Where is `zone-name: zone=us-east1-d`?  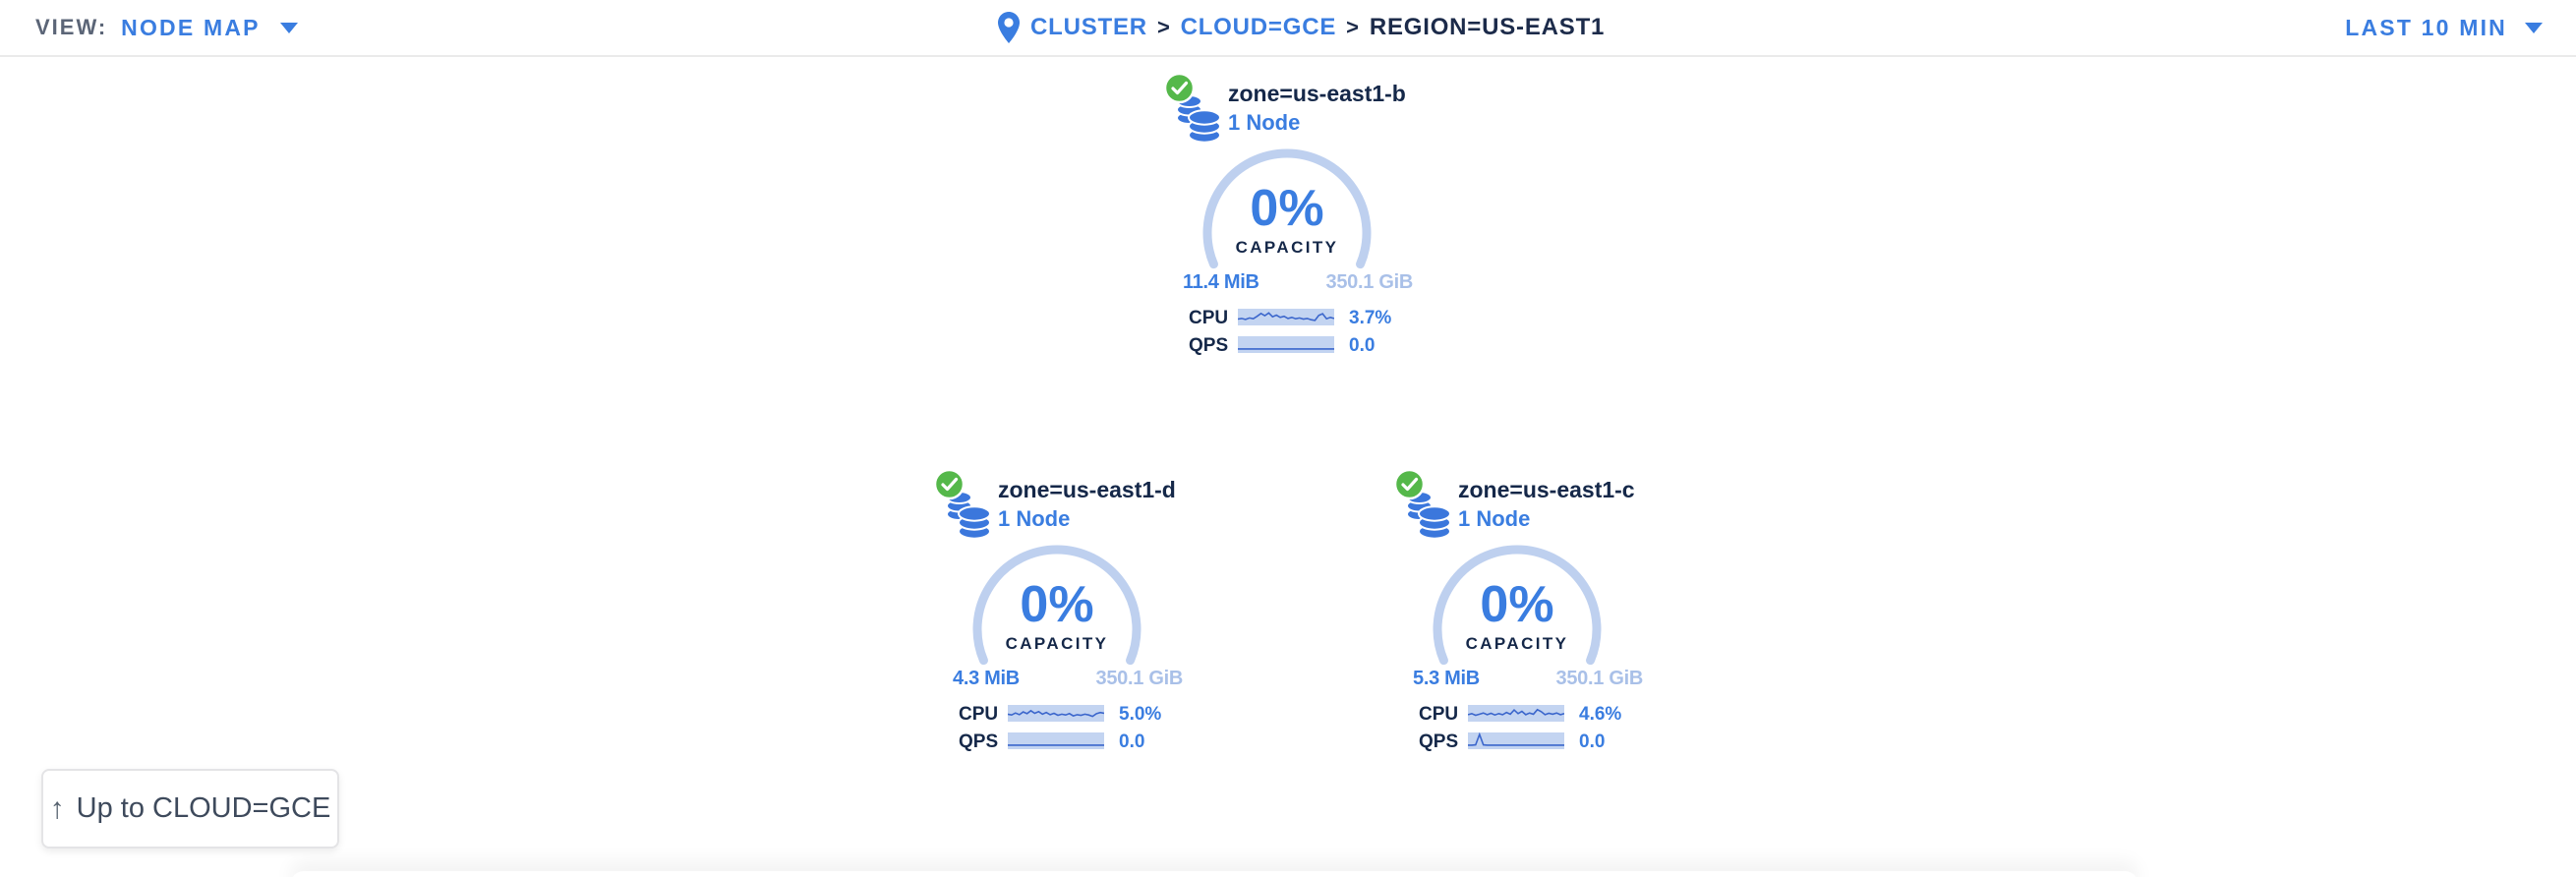
zone-name: zone=us-east1-d is located at coordinates (1087, 489).